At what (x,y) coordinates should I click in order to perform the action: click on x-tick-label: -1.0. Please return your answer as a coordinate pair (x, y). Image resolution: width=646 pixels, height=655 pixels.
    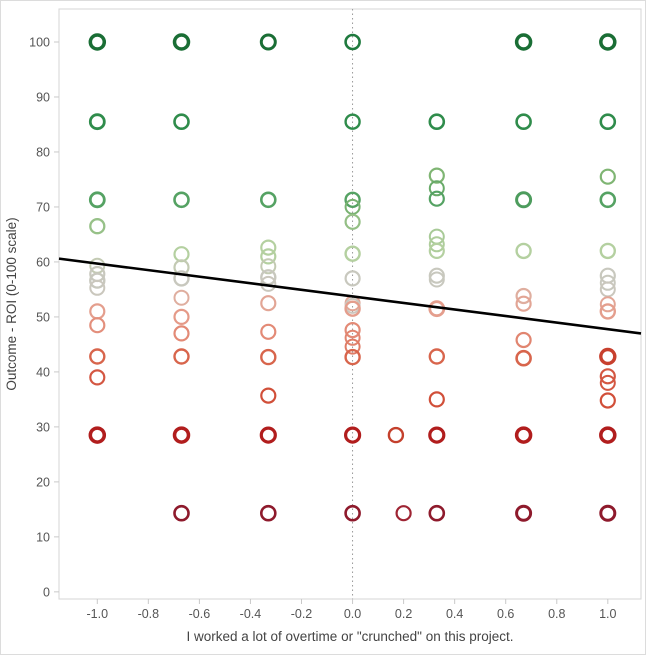
    Looking at the image, I should click on (98, 614).